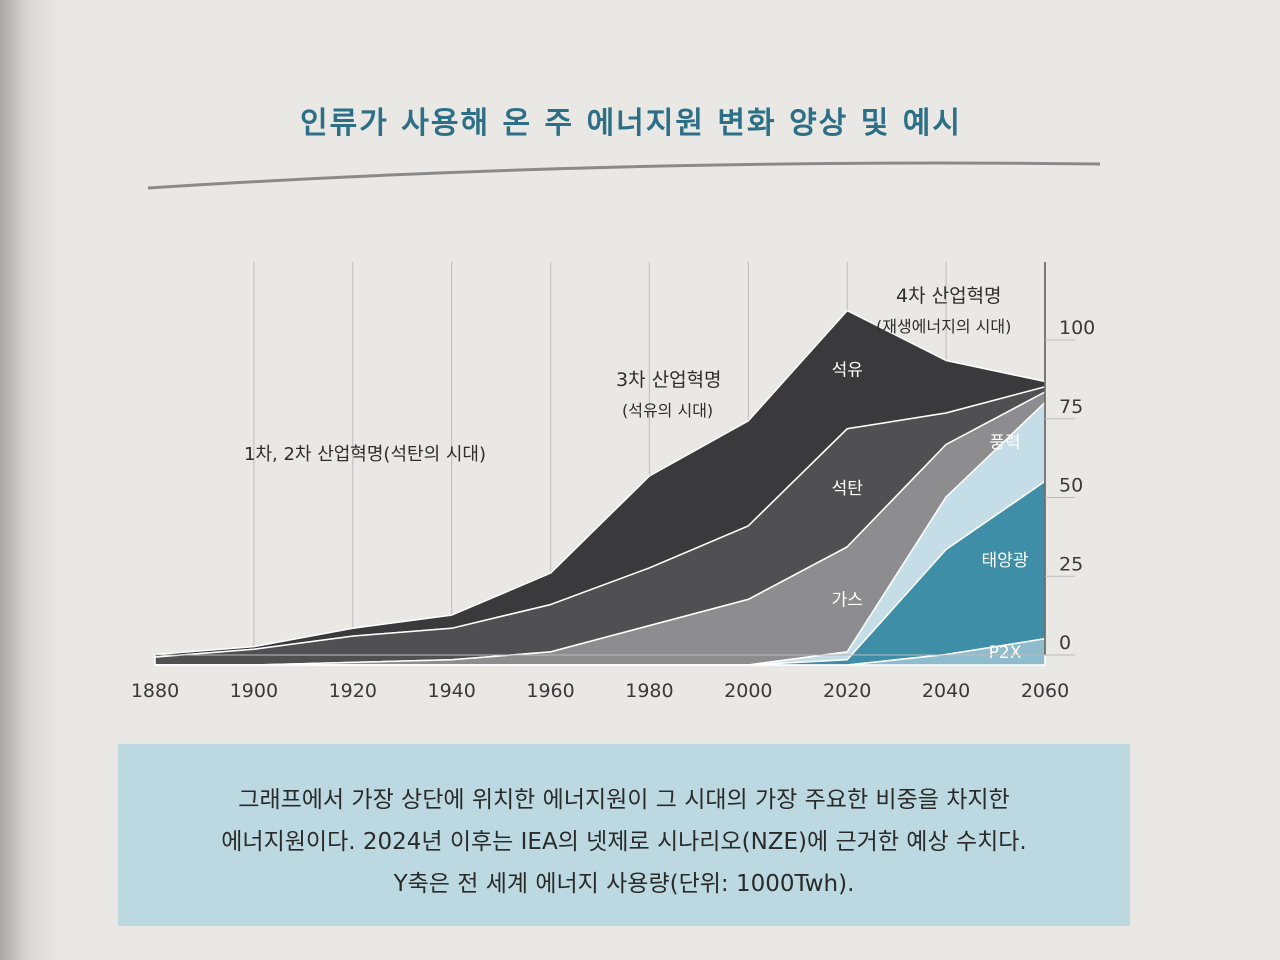 The width and height of the screenshot is (1280, 960). What do you see at coordinates (624, 175) in the screenshot?
I see `title-underline` at bounding box center [624, 175].